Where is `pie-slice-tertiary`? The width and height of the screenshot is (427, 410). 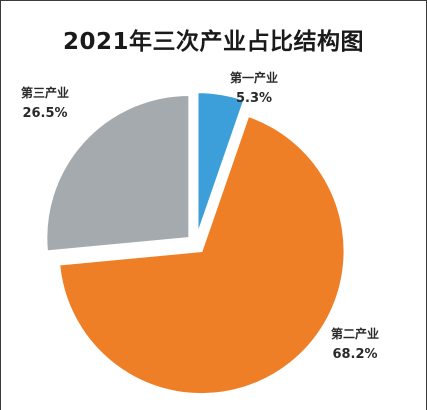 pie-slice-tertiary is located at coordinates (118, 173).